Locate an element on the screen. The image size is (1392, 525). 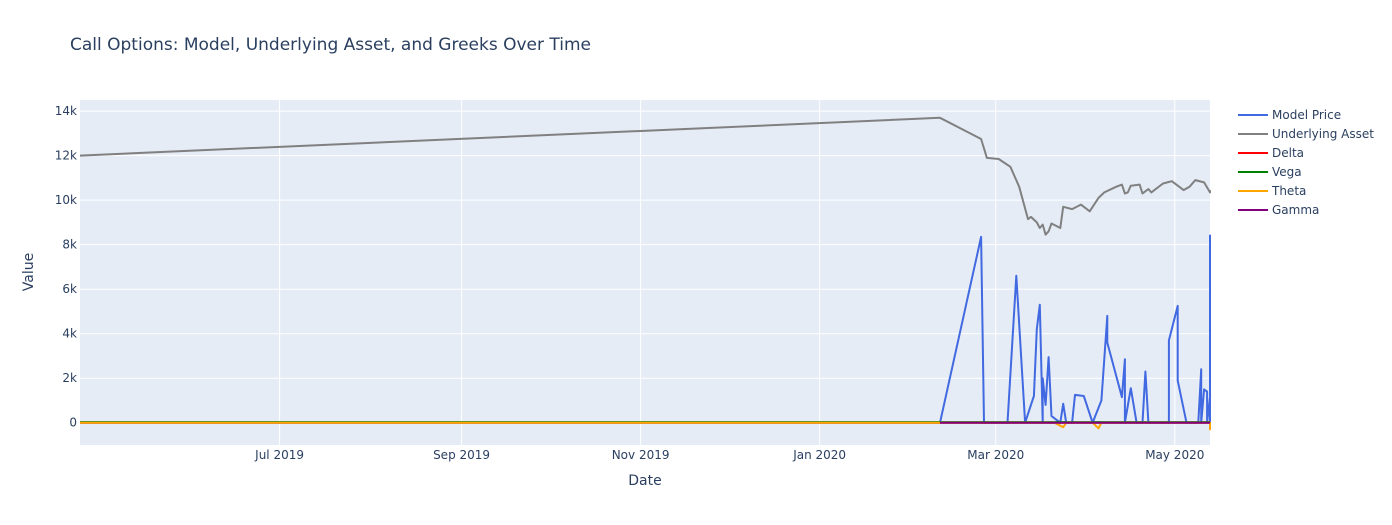
y-tick-label: 6k is located at coordinates (69, 289).